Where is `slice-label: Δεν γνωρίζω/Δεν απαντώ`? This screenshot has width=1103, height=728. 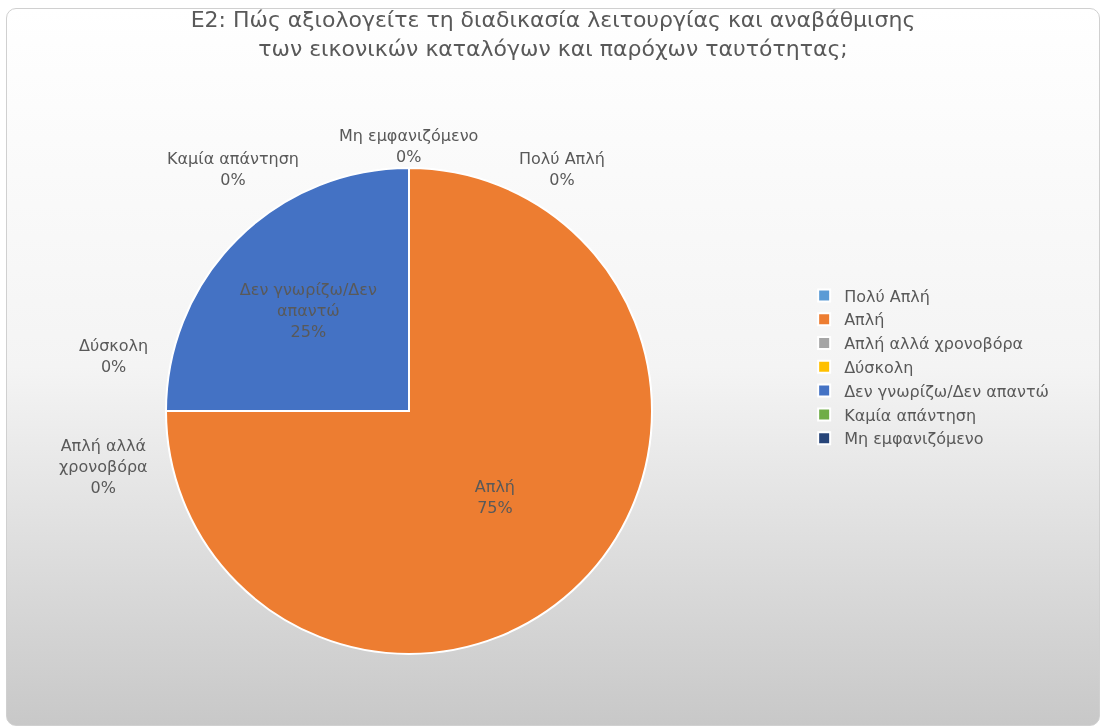 slice-label: Δεν γνωρίζω/Δεν απαντώ is located at coordinates (308, 300).